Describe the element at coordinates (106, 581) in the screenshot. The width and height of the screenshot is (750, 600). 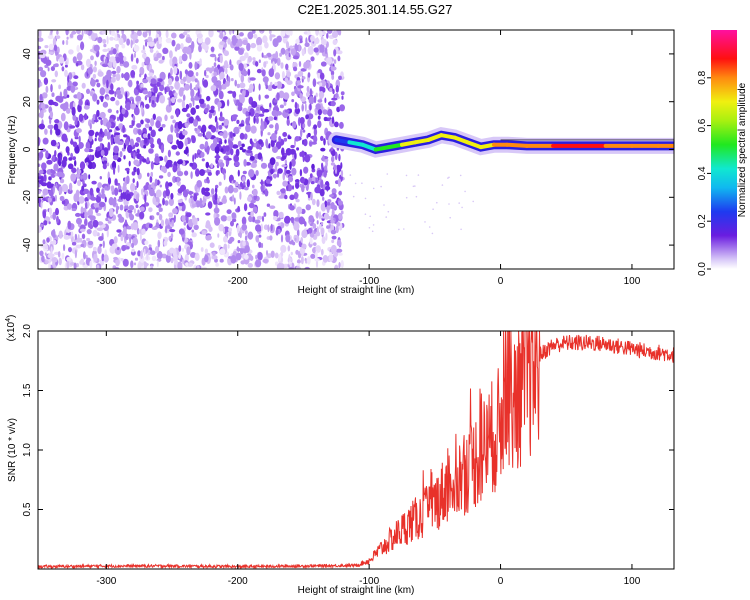
I see `x-tick-label: -300` at that location.